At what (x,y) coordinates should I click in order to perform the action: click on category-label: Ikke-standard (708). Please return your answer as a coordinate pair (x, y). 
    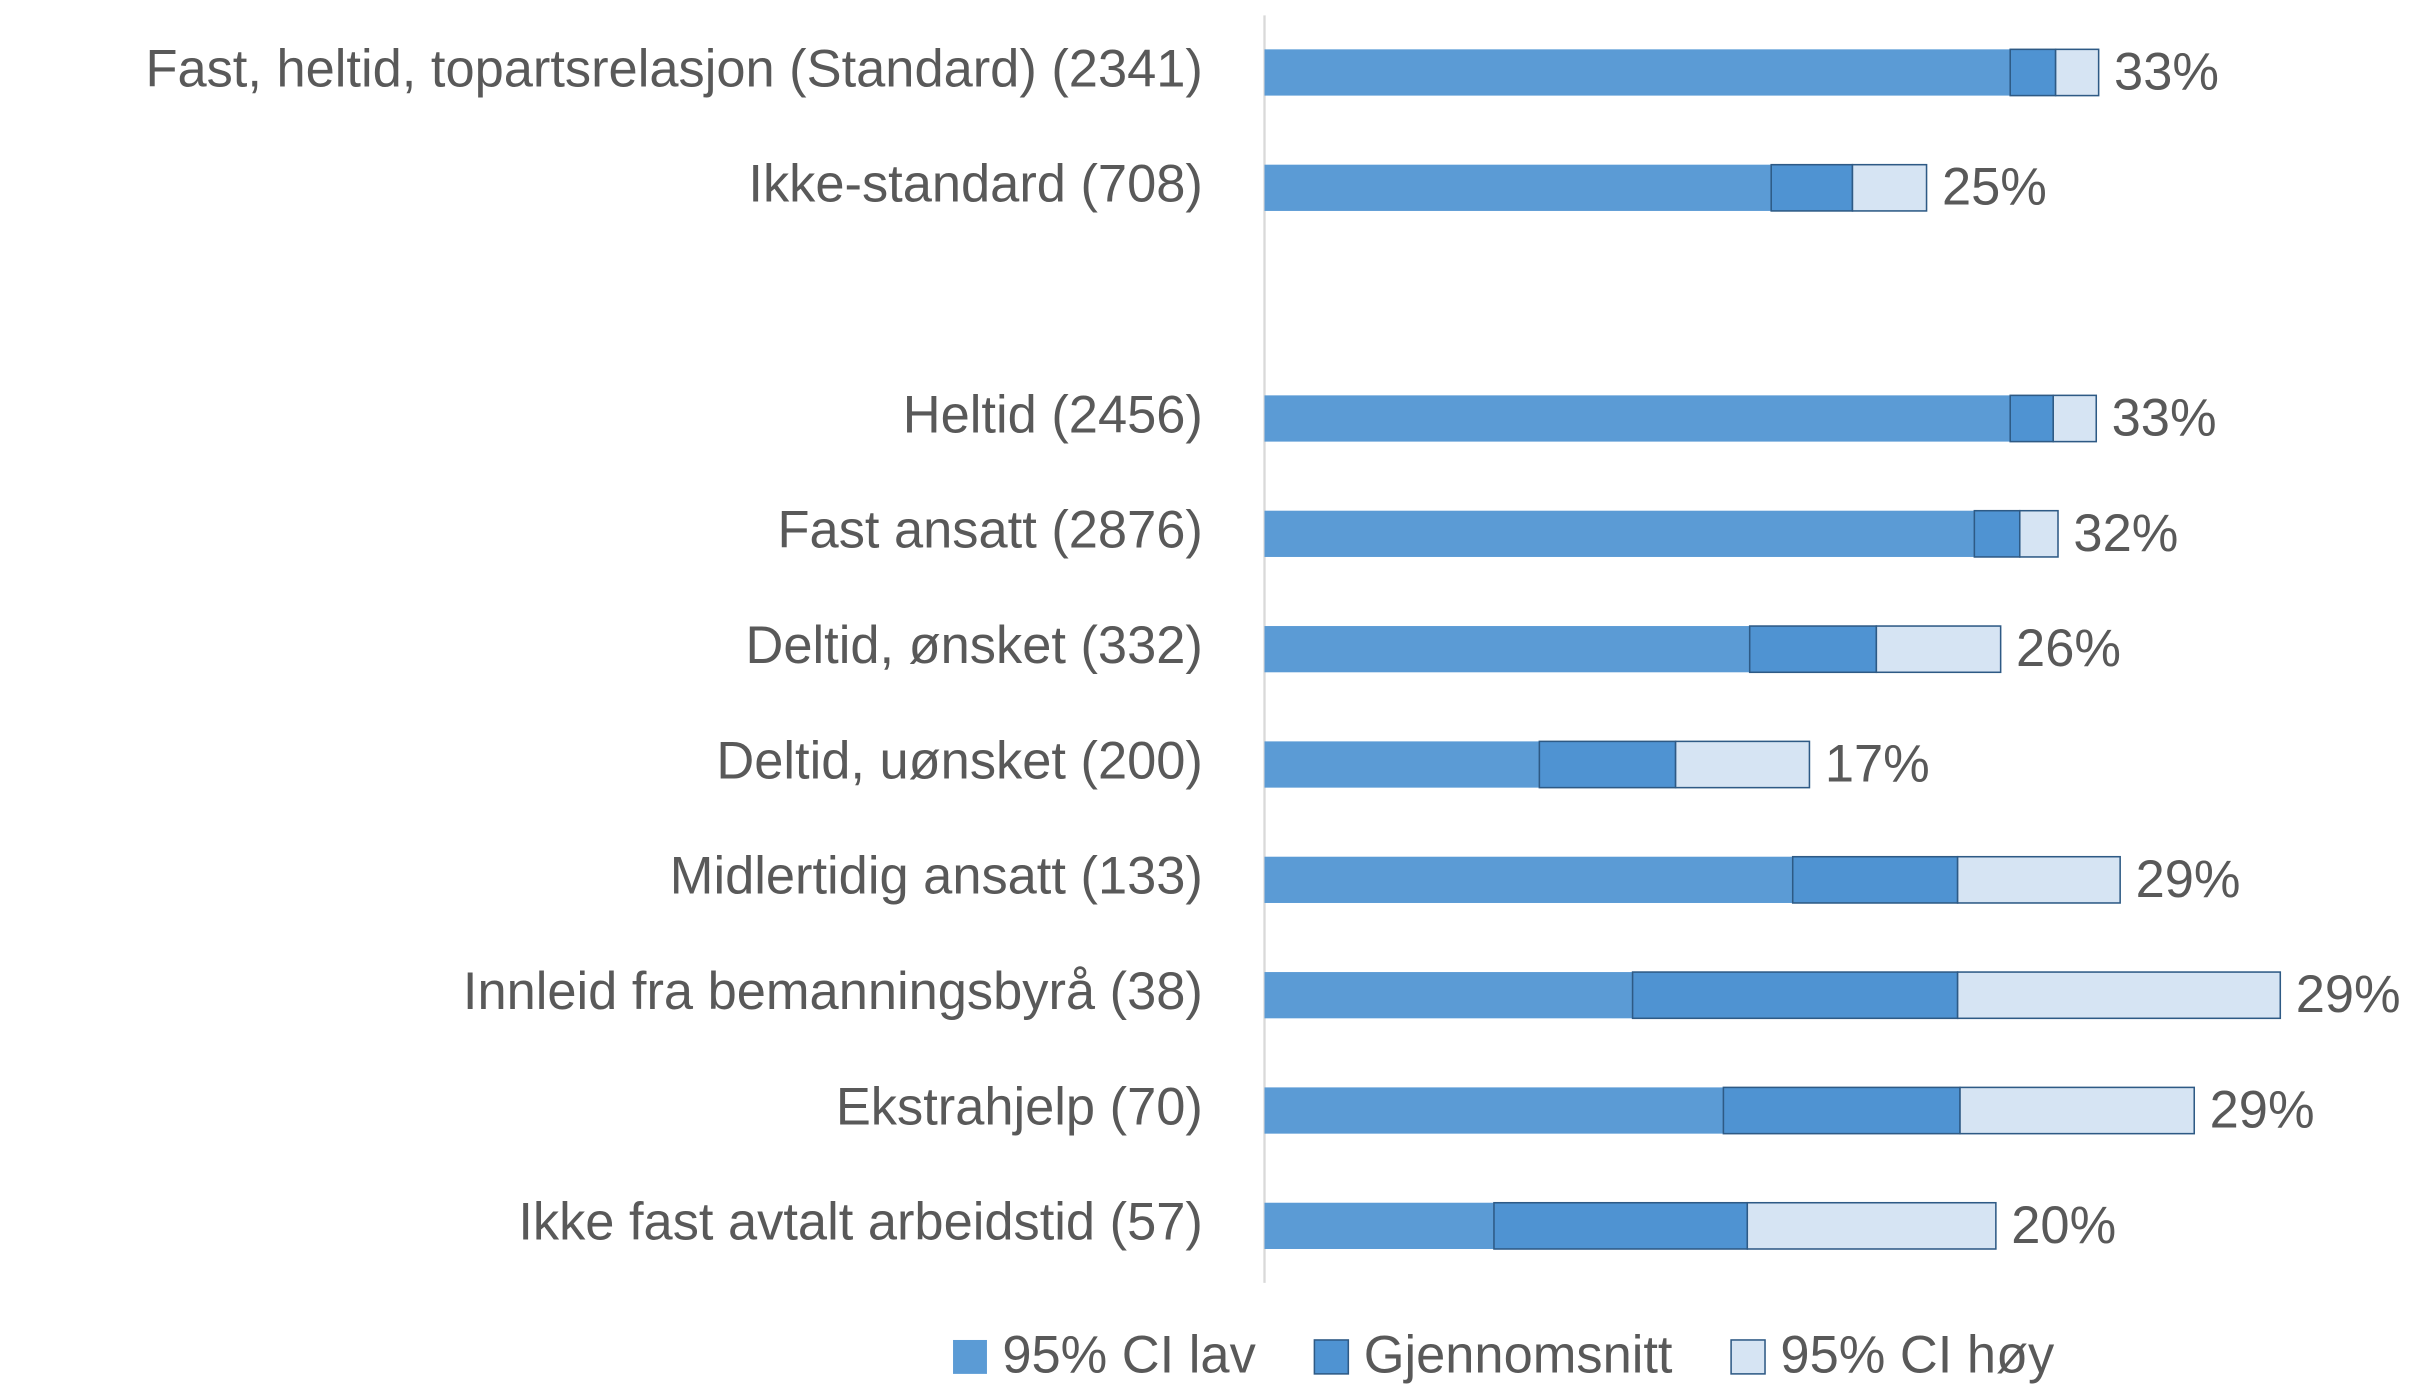
    Looking at the image, I should click on (975, 185).